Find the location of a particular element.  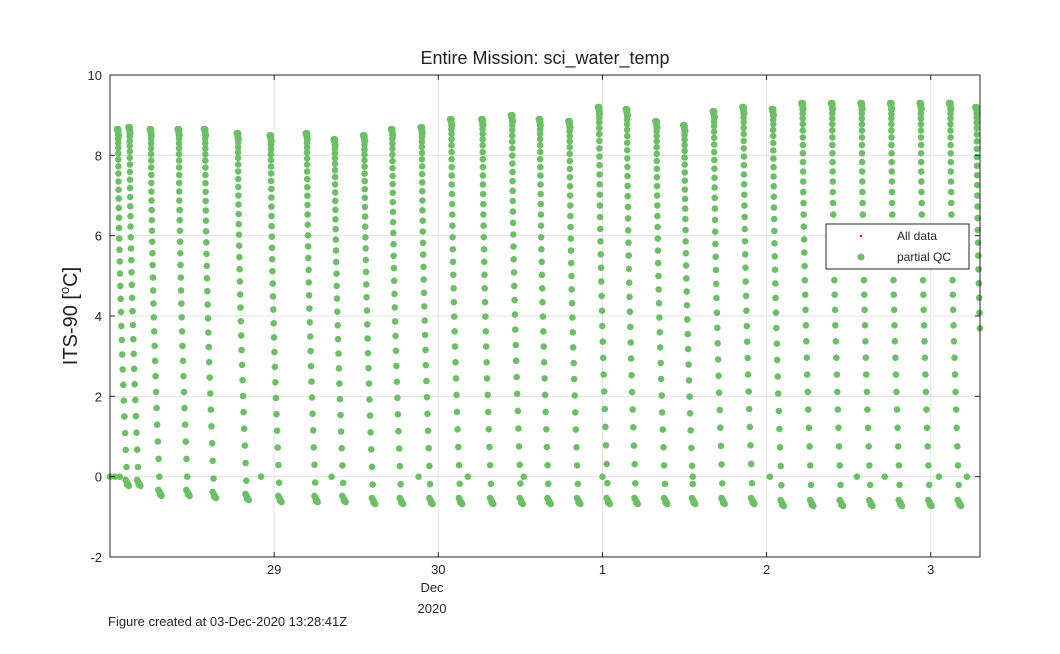

y-tick-label: 0 is located at coordinates (98, 477).